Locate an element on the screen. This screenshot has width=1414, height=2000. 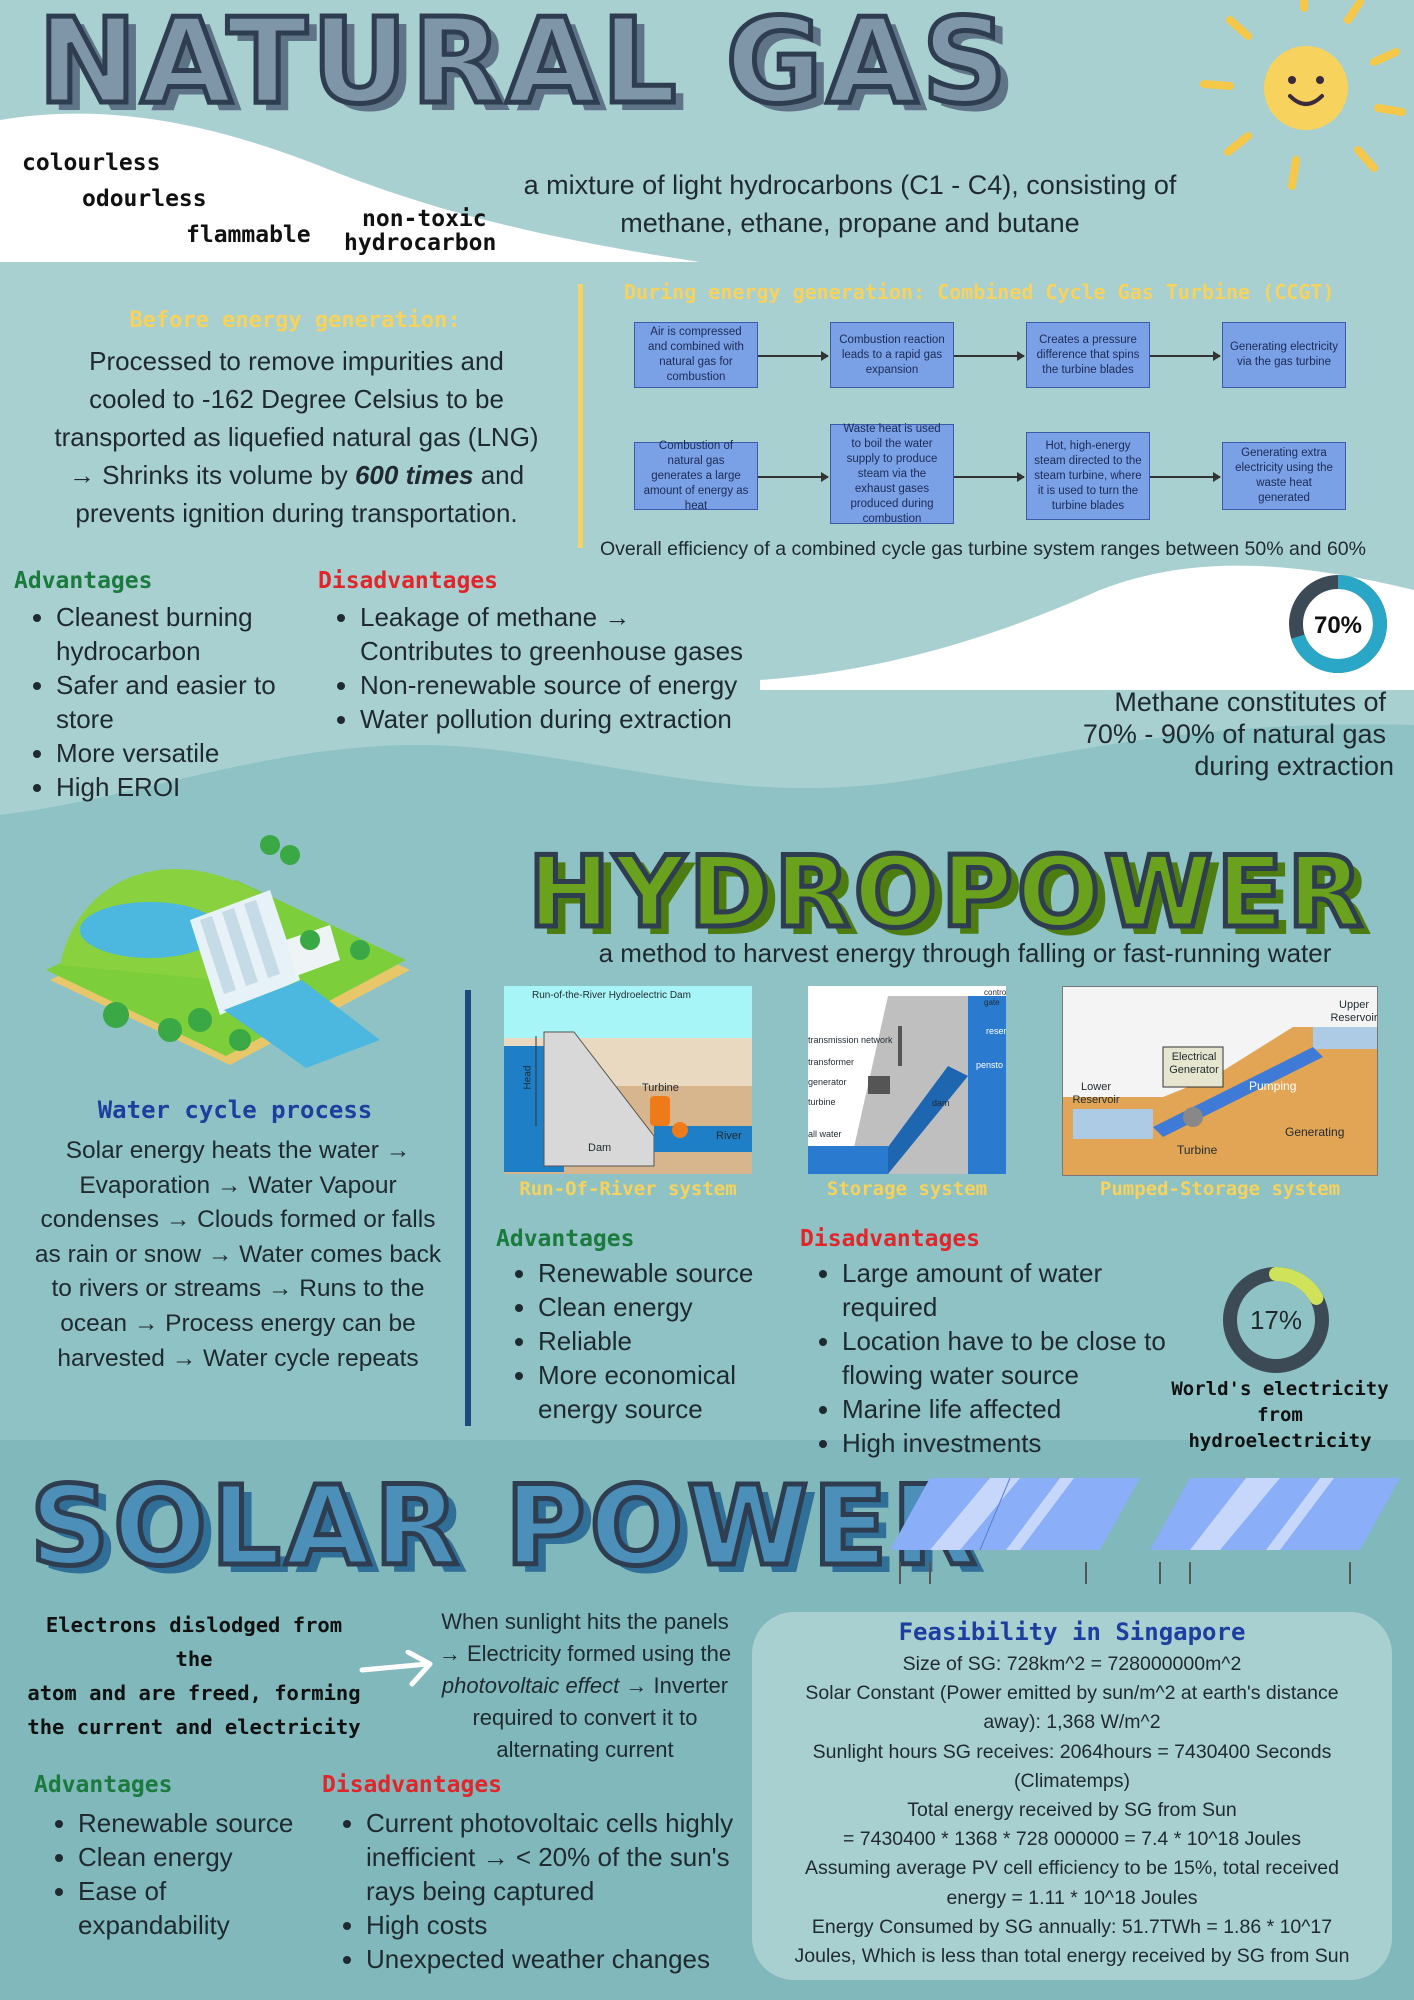
hydro-donut-chart: 17% is located at coordinates (1276, 1320).